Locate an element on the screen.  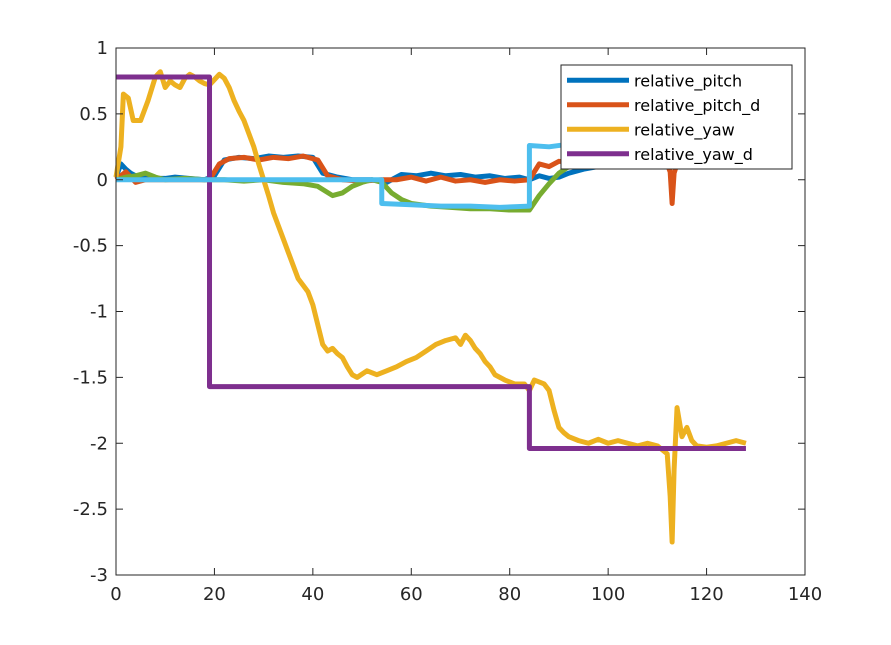
y-tick-label: 0.5 is located at coordinates (93, 114).